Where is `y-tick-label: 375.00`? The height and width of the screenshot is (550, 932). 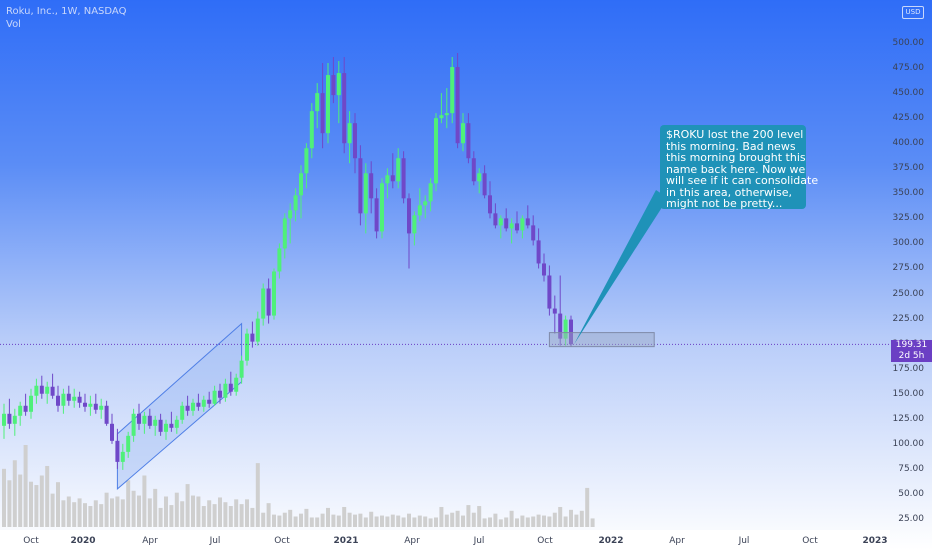 y-tick-label: 375.00 is located at coordinates (908, 168).